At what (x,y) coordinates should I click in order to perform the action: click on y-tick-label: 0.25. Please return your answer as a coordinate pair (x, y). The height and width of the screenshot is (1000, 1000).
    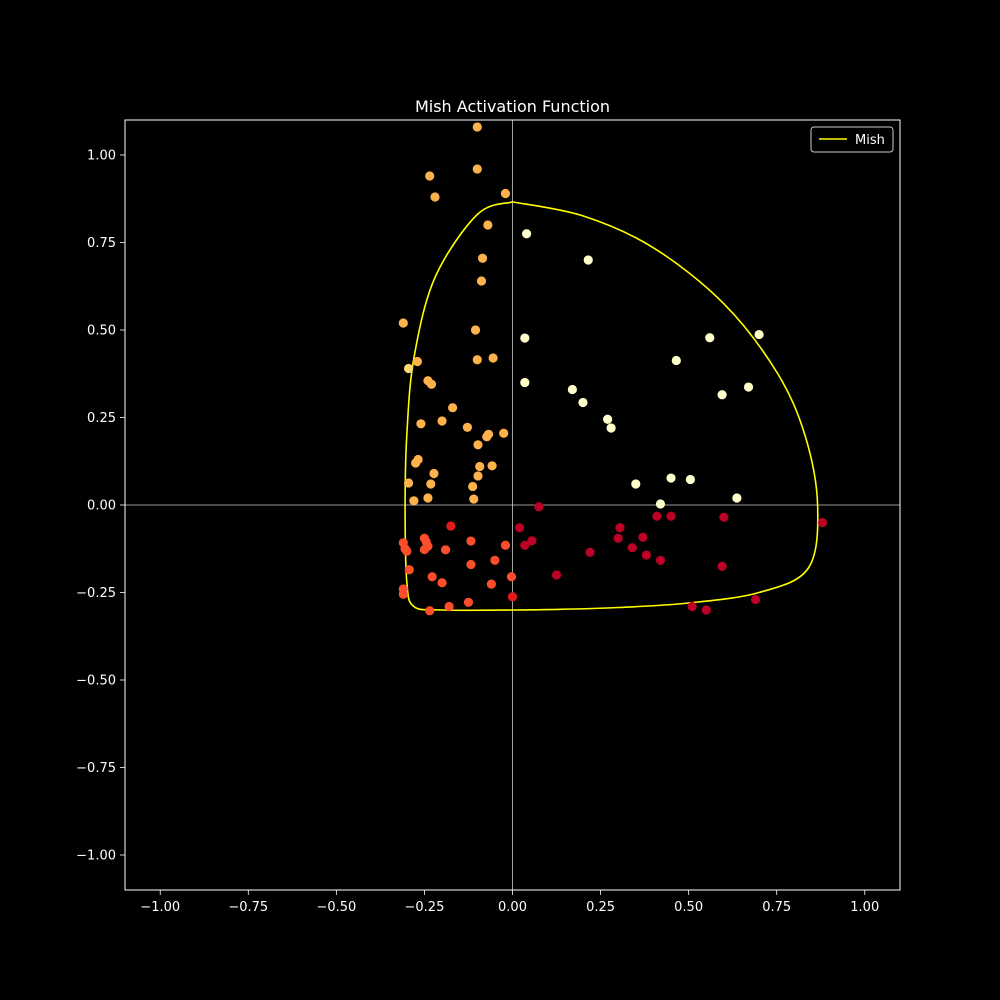
    Looking at the image, I should click on (101, 418).